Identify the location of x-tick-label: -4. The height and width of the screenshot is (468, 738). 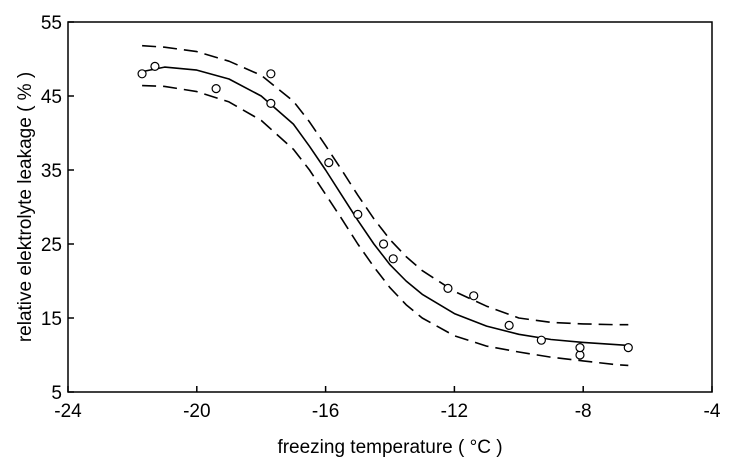
(712, 411).